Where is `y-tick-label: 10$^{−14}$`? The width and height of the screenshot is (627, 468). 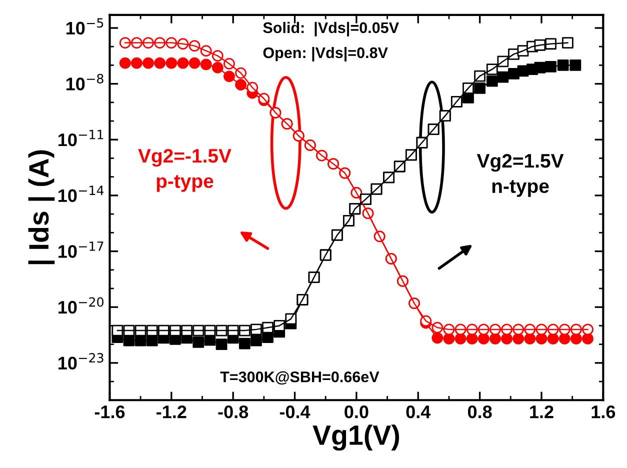
y-tick-label: 10$^{−14}$ is located at coordinates (81, 194).